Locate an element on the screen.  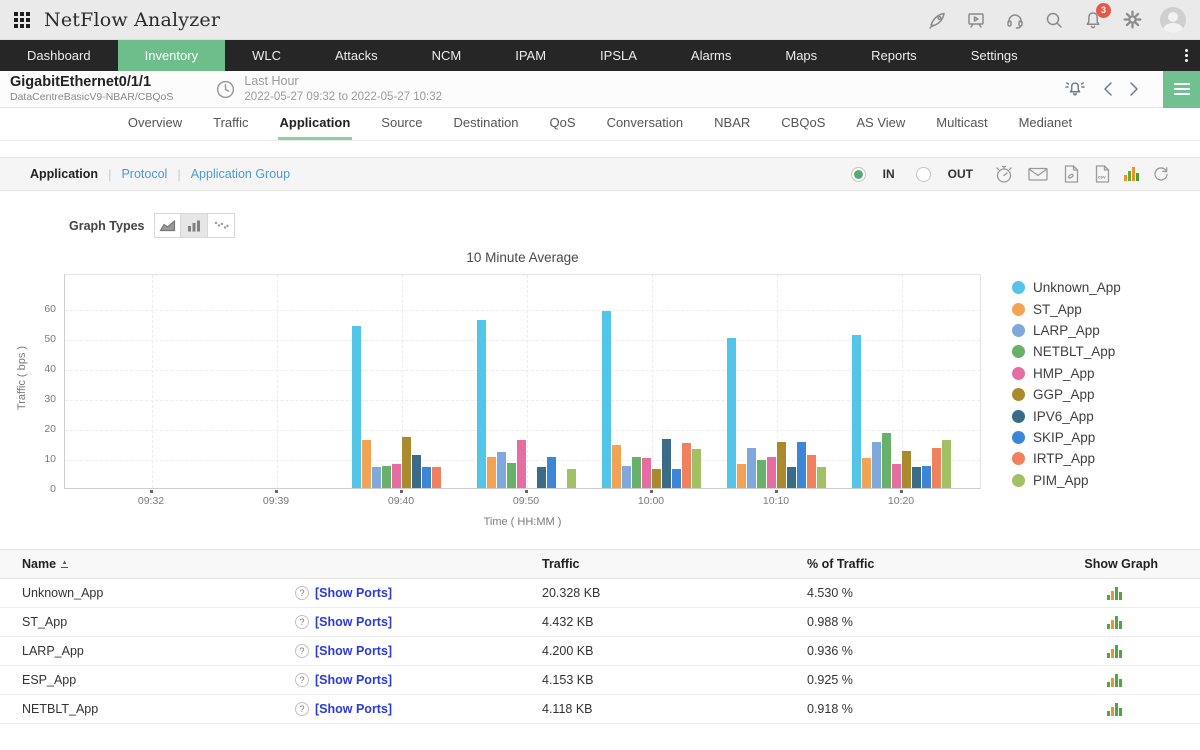
refresh-icon is located at coordinates (1161, 174).